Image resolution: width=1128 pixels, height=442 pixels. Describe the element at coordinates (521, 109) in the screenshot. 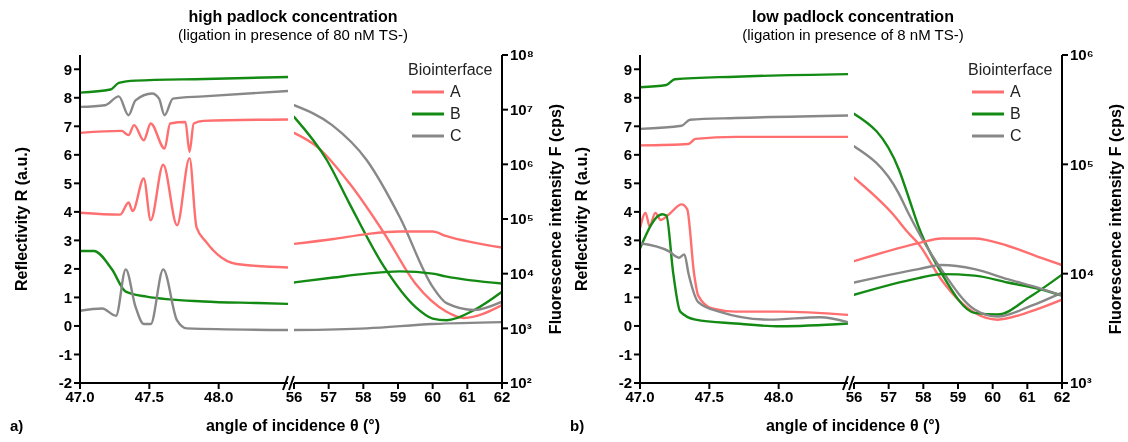

I see `y2-tick-label: 10⁷` at that location.